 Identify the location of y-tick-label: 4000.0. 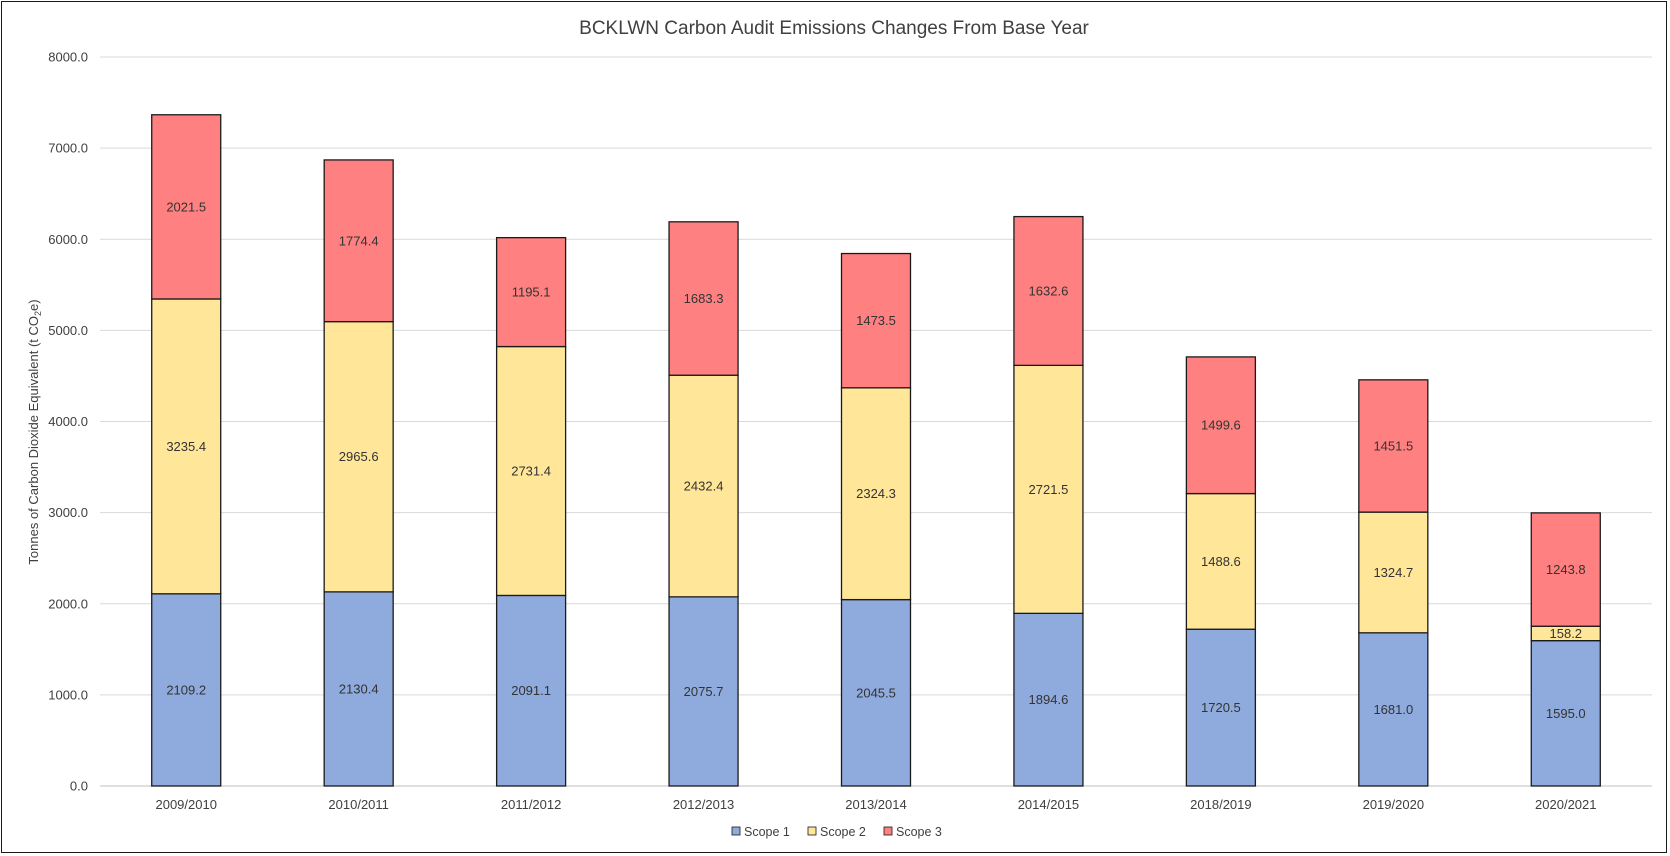
(68, 421).